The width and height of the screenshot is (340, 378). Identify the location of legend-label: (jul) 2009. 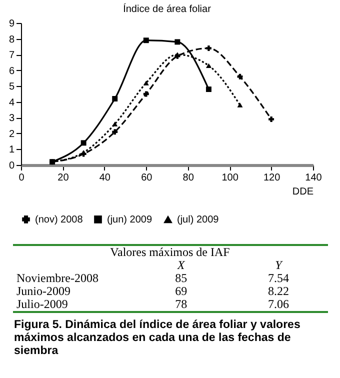
(198, 220).